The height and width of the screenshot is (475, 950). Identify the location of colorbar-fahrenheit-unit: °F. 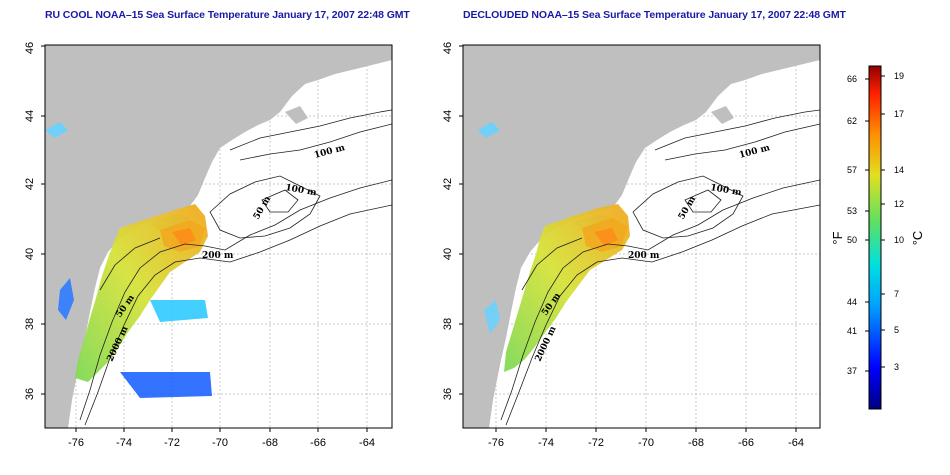
(837, 237).